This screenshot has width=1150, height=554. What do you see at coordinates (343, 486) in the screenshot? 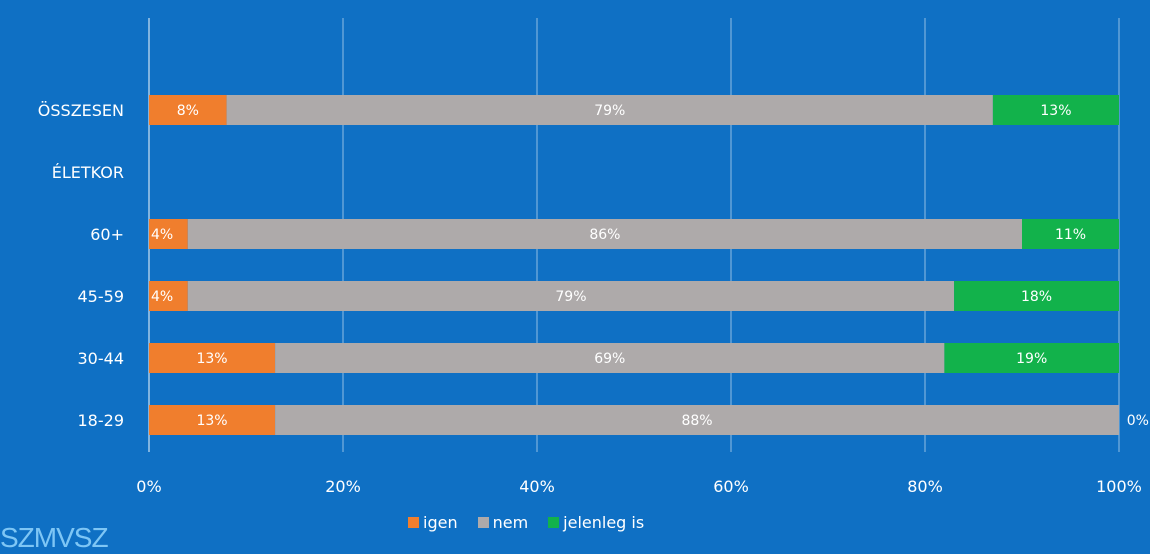
I see `x-tick-label-1: 20%` at bounding box center [343, 486].